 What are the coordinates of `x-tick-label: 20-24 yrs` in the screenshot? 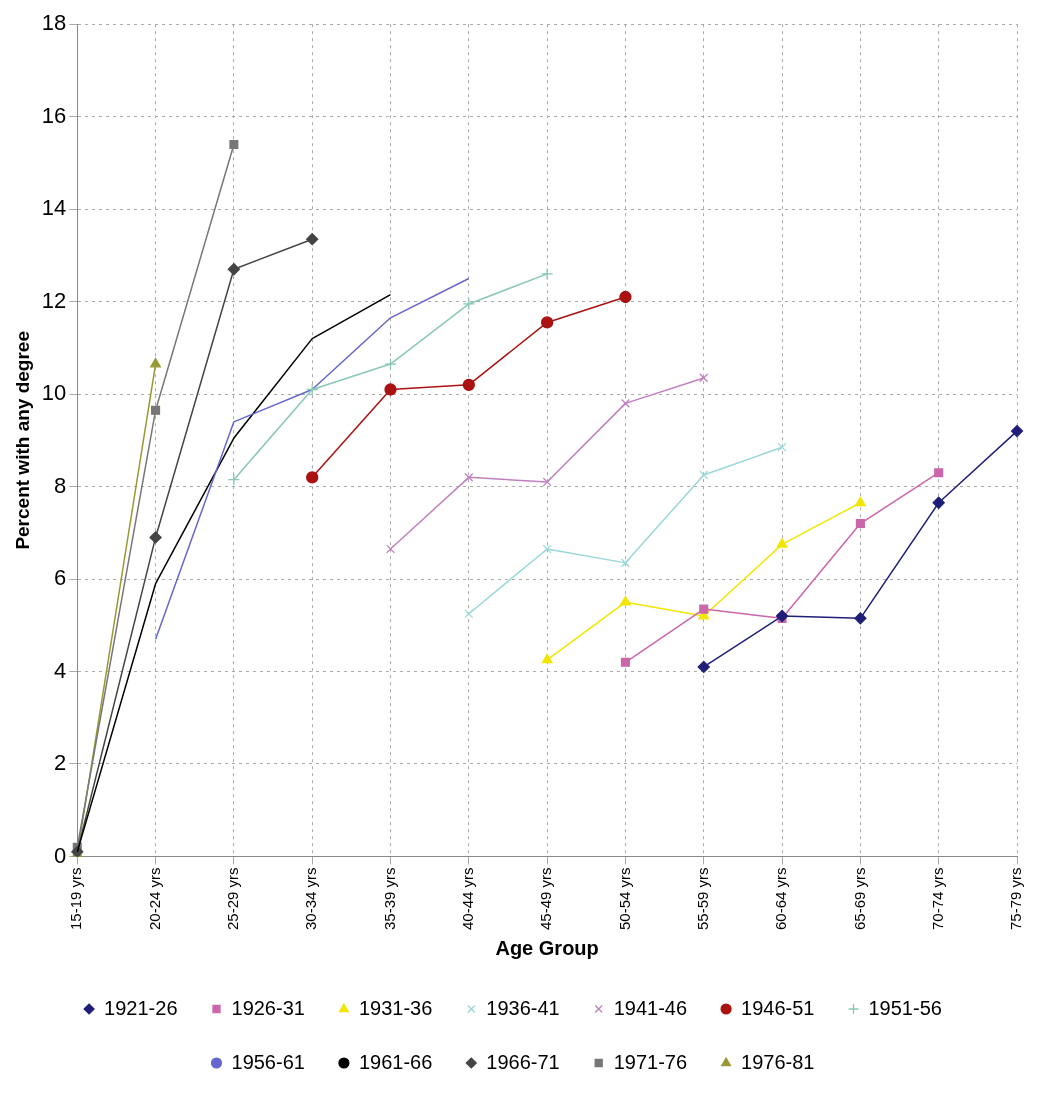 It's located at (154, 898).